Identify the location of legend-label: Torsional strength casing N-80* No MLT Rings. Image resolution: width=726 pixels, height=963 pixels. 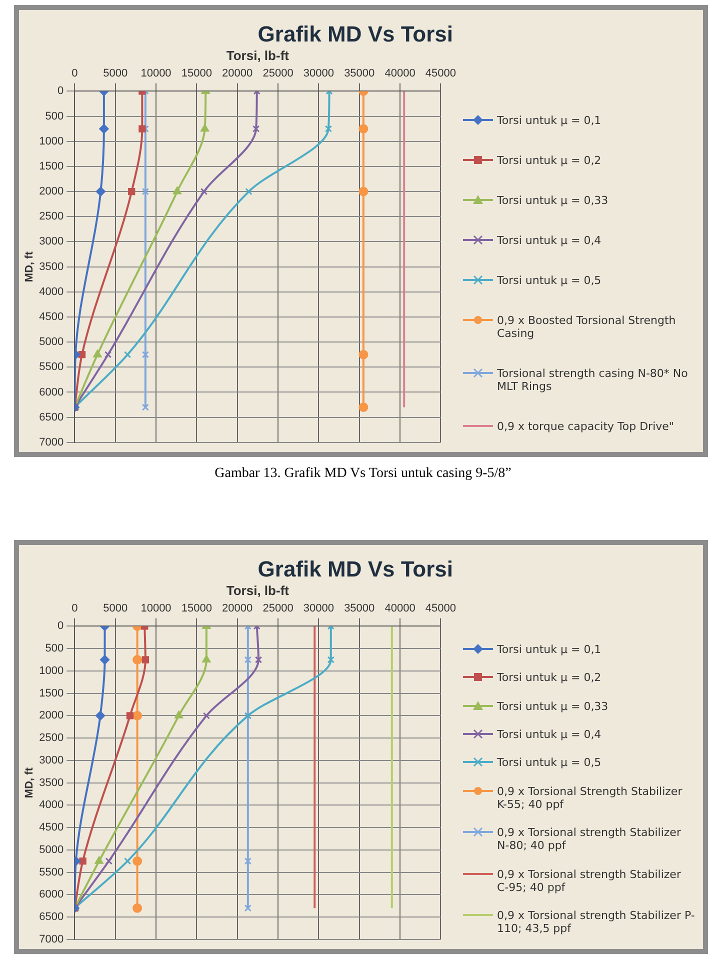
(593, 379).